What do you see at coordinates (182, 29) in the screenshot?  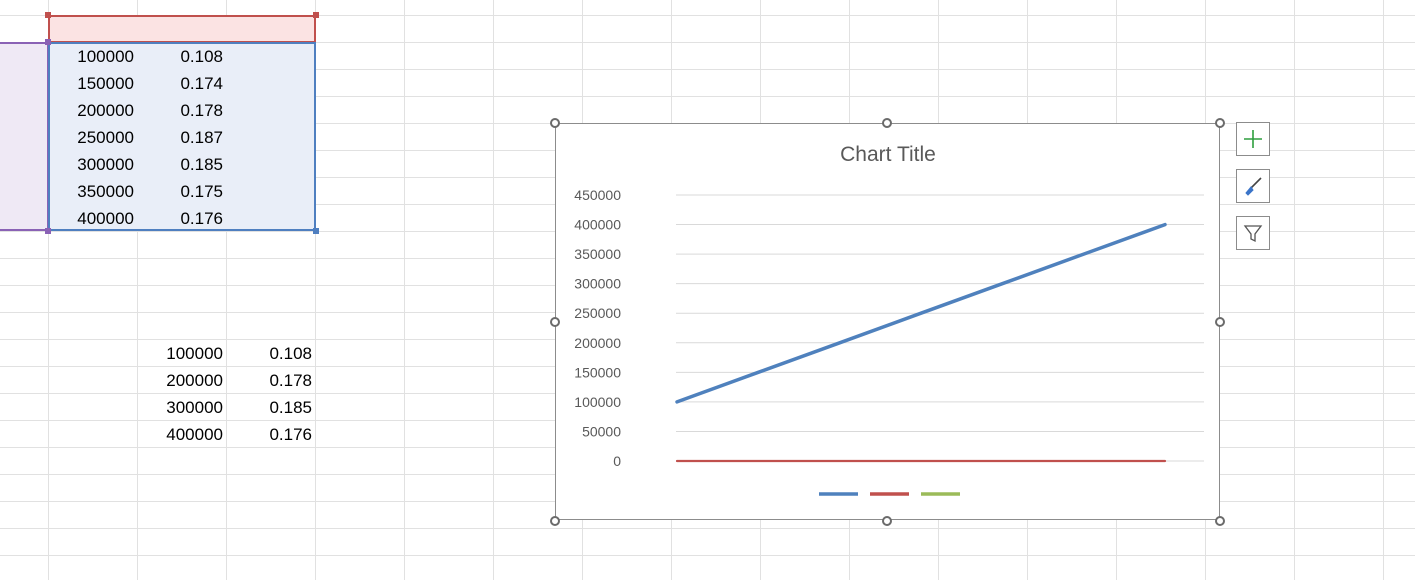 I see `range-highlight-red` at bounding box center [182, 29].